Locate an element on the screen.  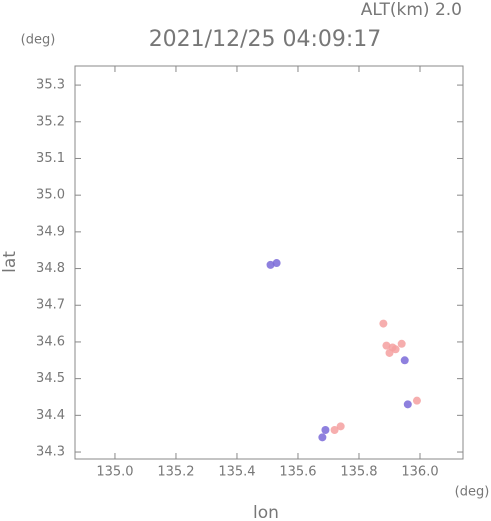
y-tick-label: 35.3 is located at coordinates (50, 85).